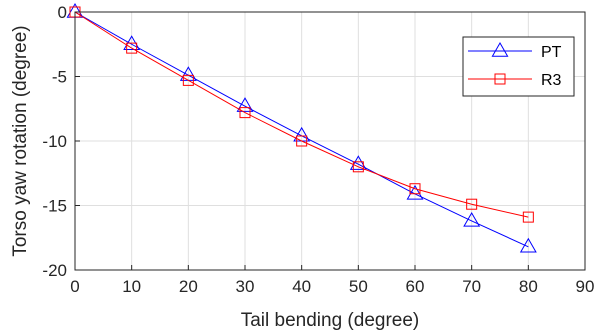 The image size is (607, 332). Describe the element at coordinates (74, 286) in the screenshot. I see `x-tick-label: 0` at that location.